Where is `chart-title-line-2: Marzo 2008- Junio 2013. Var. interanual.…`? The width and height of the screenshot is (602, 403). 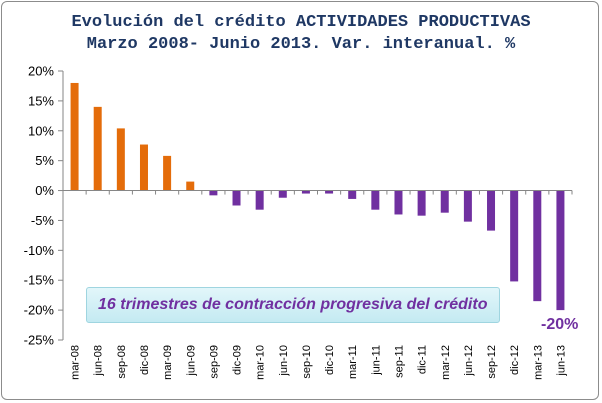
chart-title-line-2: Marzo 2008- Junio 2013. Var. interanual.… is located at coordinates (301, 44).